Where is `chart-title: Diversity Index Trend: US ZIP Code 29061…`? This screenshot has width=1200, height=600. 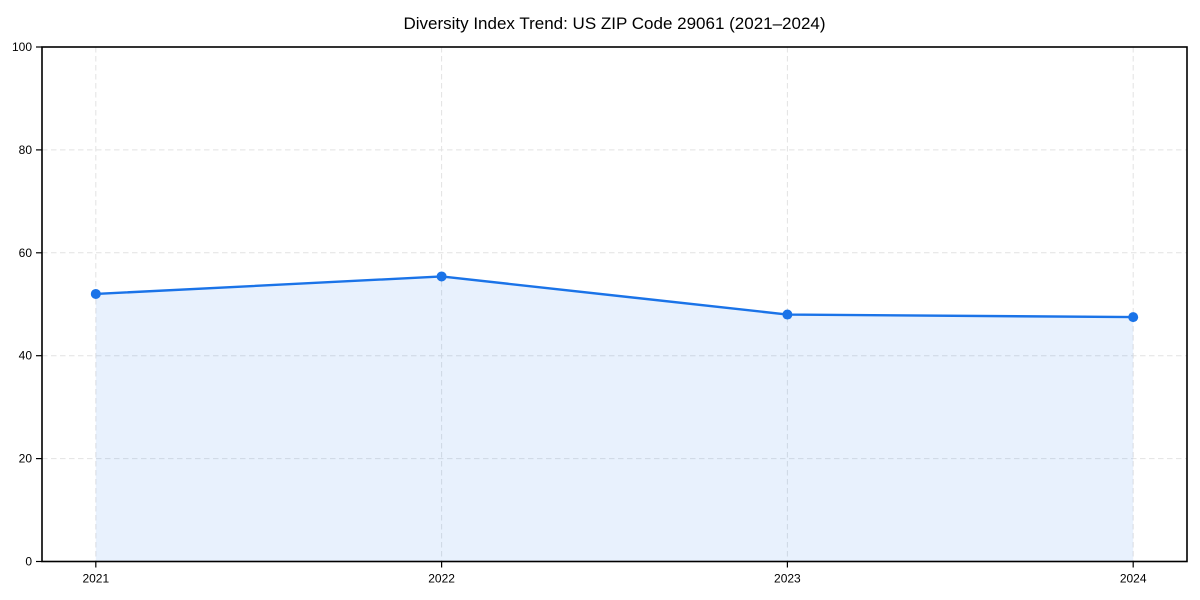
chart-title: Diversity Index Trend: US ZIP Code 29061… is located at coordinates (614, 23).